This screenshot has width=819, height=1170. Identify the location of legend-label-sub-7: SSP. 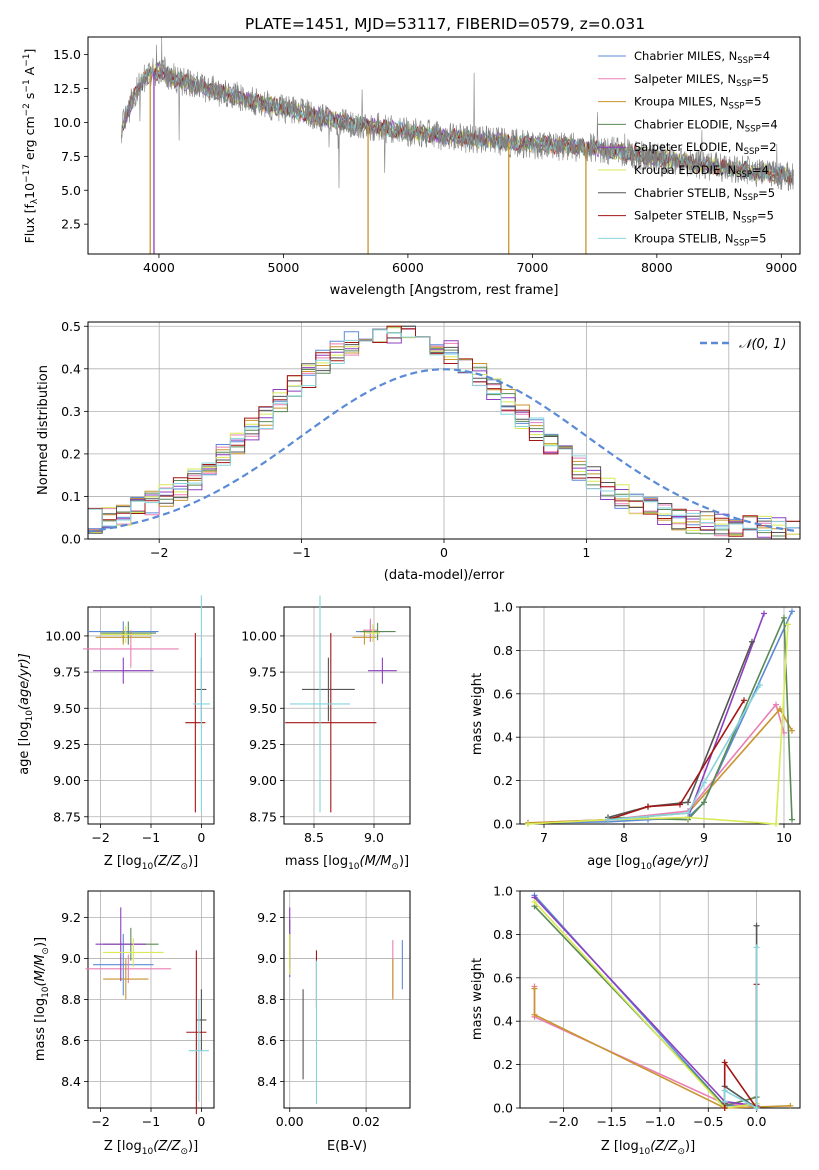
(749, 221).